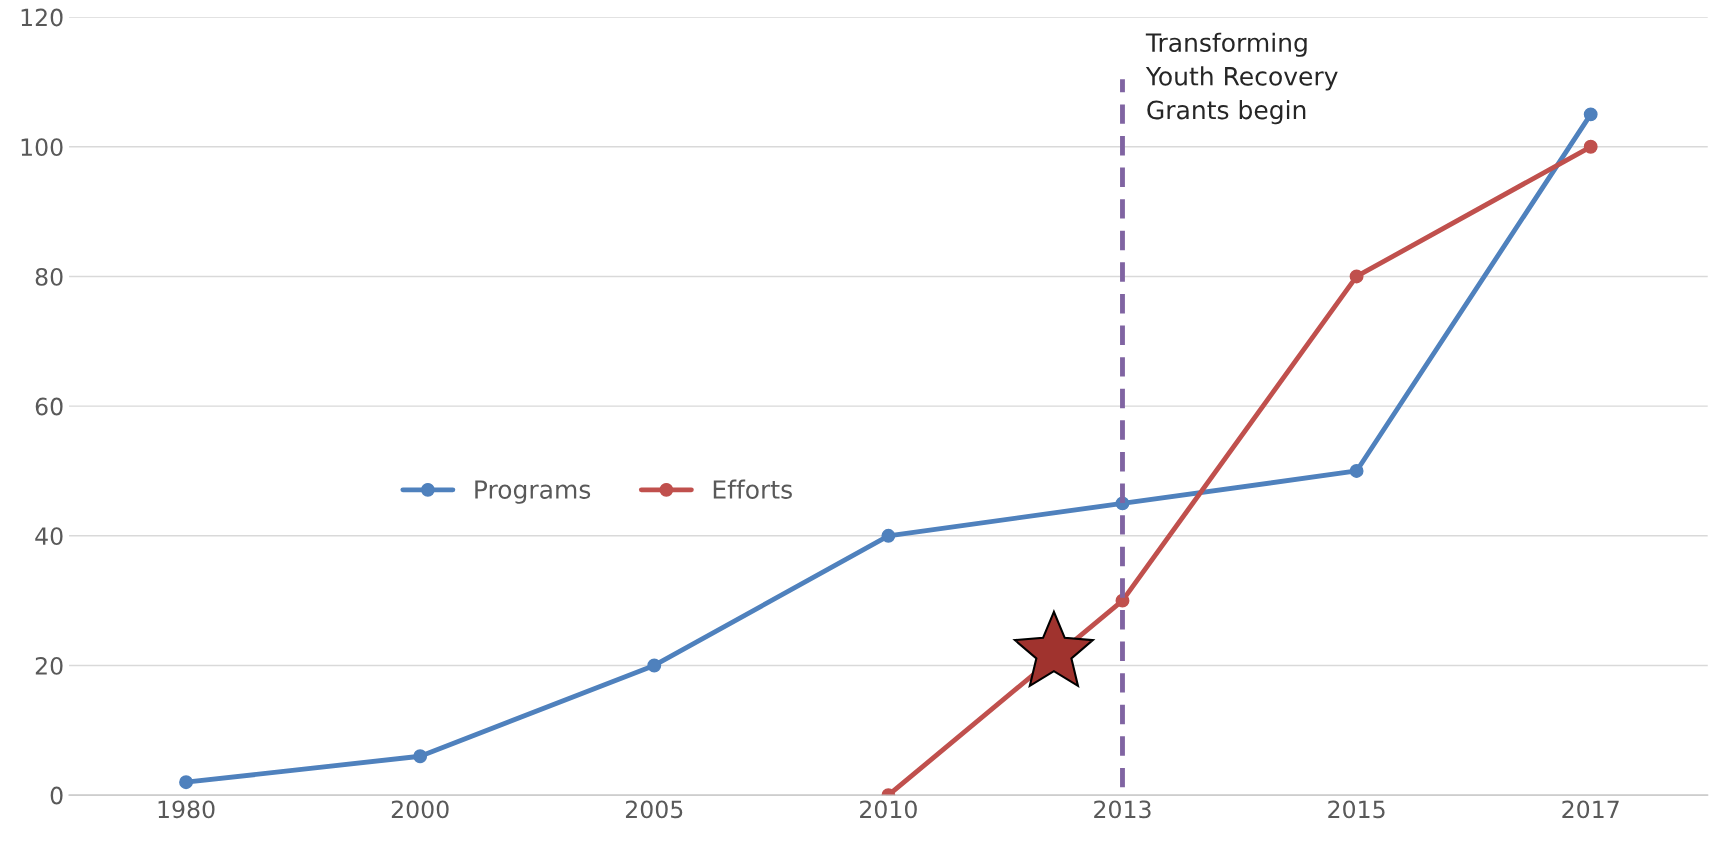 Image resolution: width=1725 pixels, height=855 pixels. What do you see at coordinates (533, 492) in the screenshot?
I see `legend-label: Programs` at bounding box center [533, 492].